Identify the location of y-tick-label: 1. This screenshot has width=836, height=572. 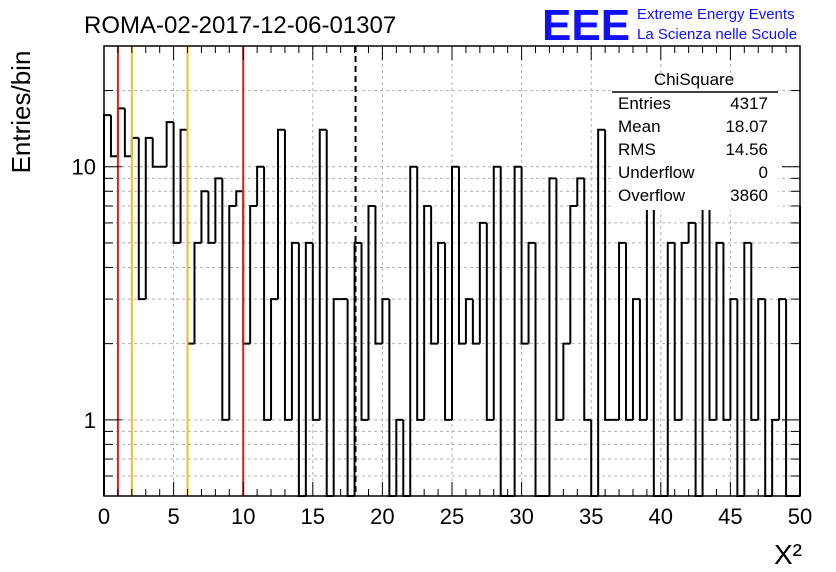
(90, 420).